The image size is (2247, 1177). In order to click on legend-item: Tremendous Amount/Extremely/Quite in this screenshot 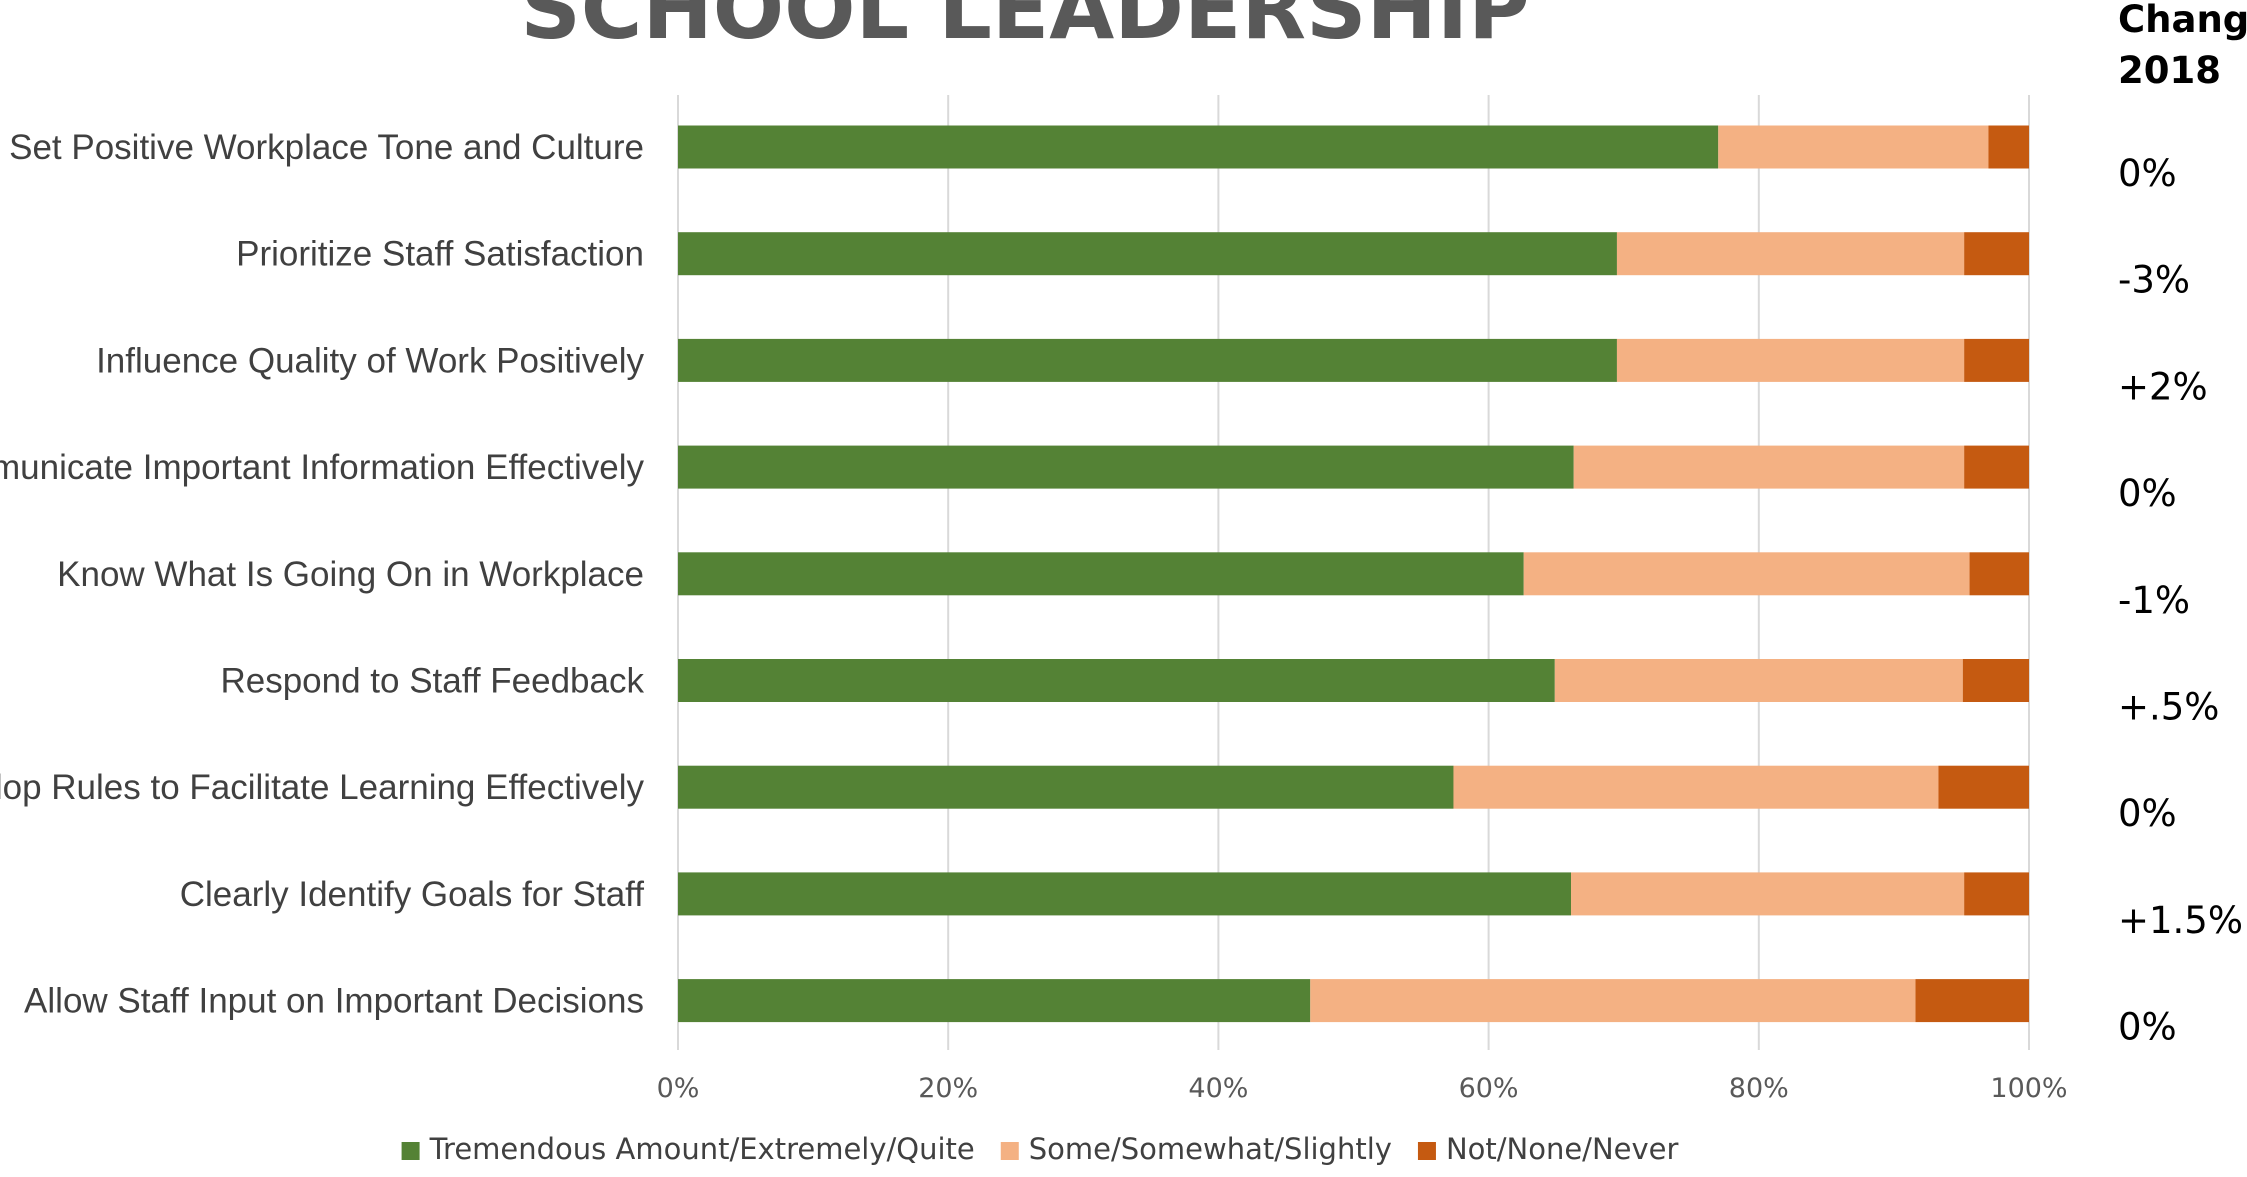, I will do `click(688, 1149)`.